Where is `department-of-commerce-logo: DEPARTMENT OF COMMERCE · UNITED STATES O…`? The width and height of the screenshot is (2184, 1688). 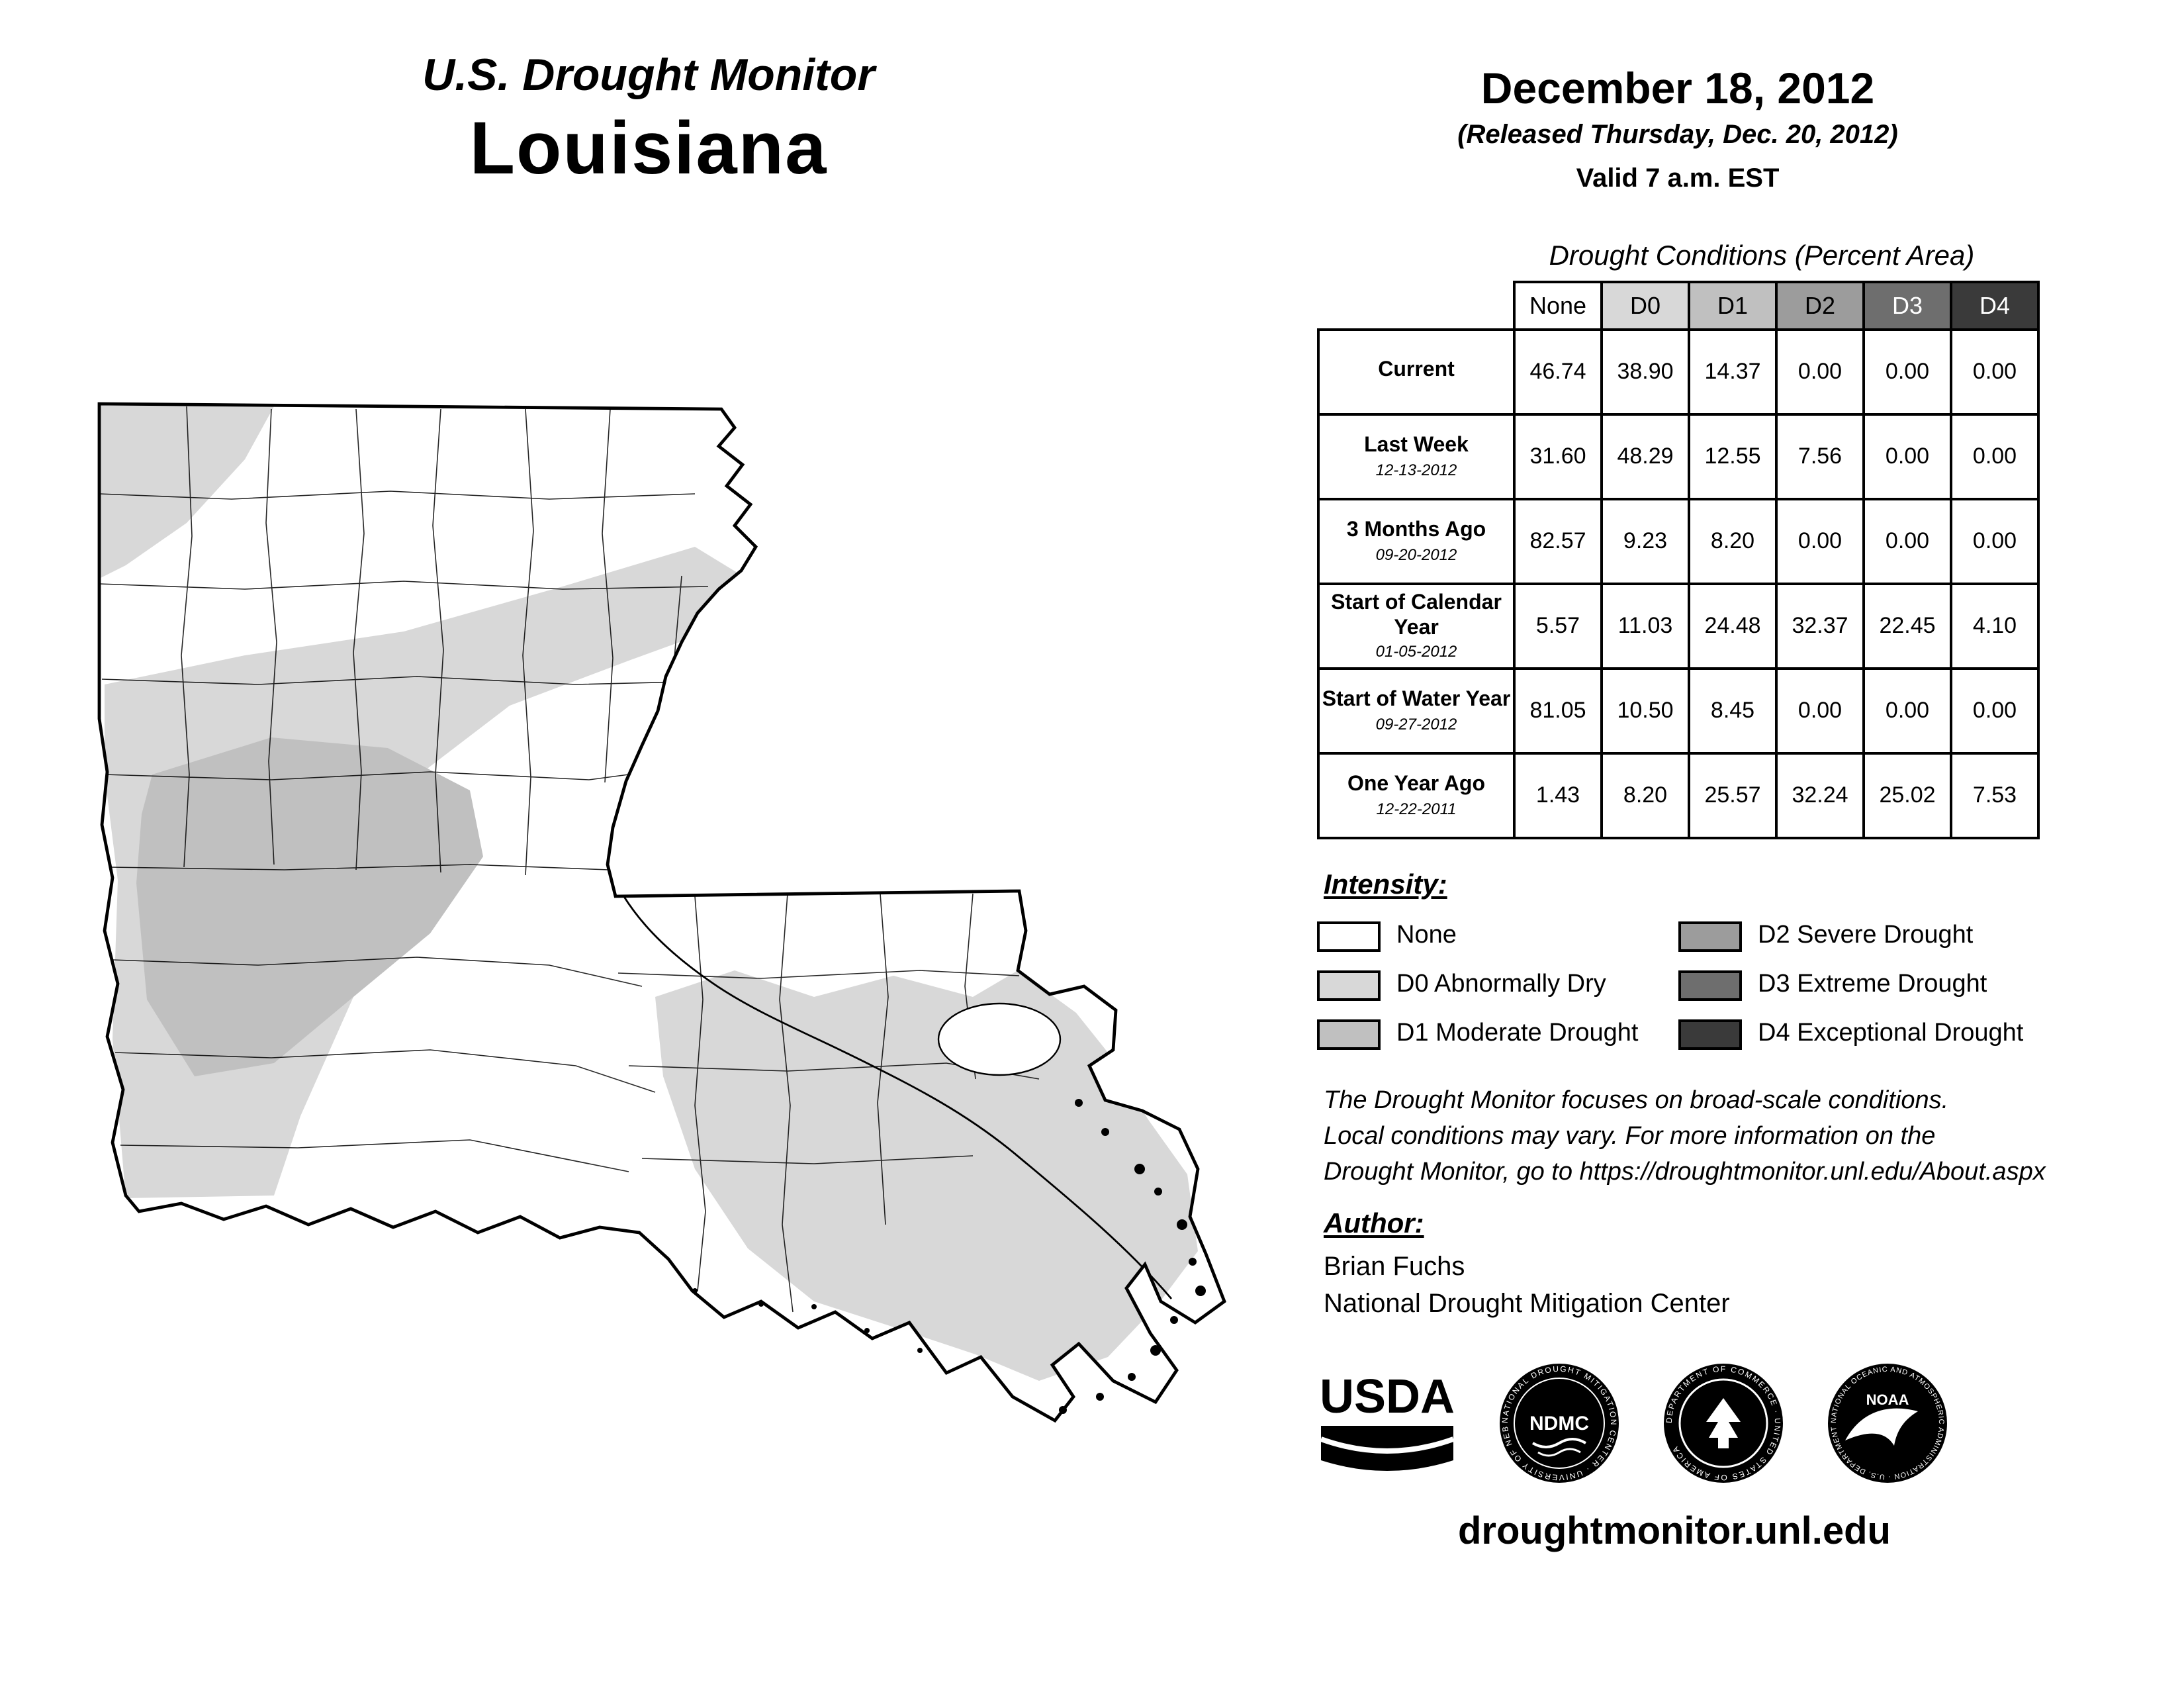
department-of-commerce-logo: DEPARTMENT OF COMMERCE · UNITED STATES O… is located at coordinates (1723, 1423).